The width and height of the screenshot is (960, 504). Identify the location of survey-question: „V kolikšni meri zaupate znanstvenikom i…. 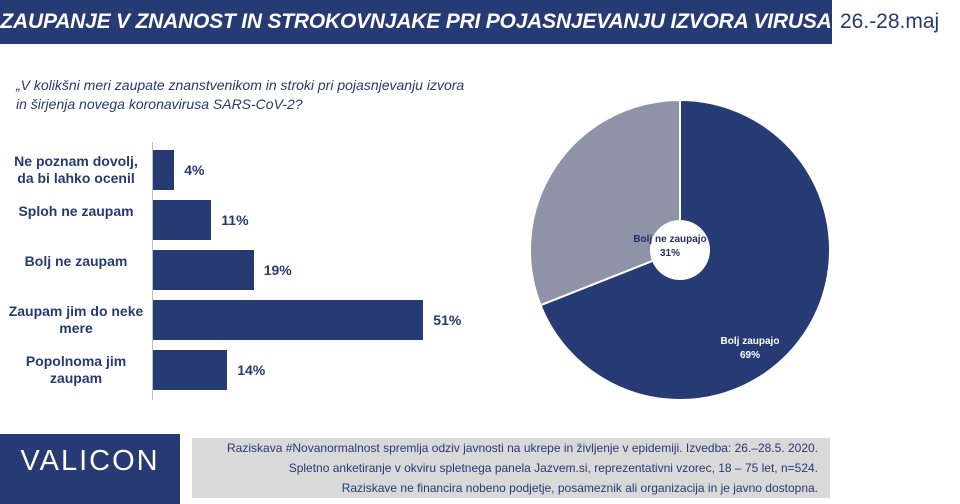
(240, 94).